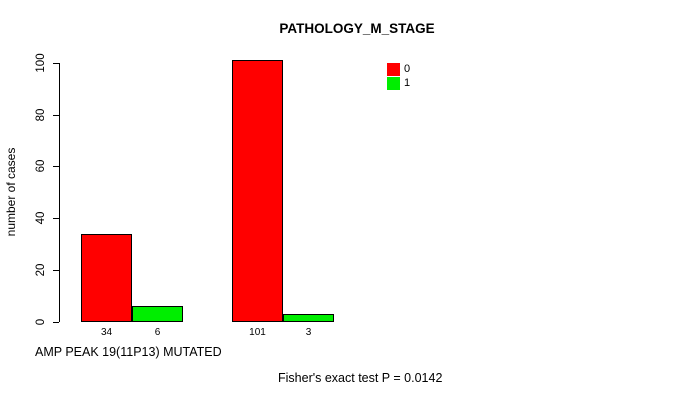 This screenshot has width=690, height=400. I want to click on chart-title: PATHOLOGY_M_STAGE, so click(357, 28).